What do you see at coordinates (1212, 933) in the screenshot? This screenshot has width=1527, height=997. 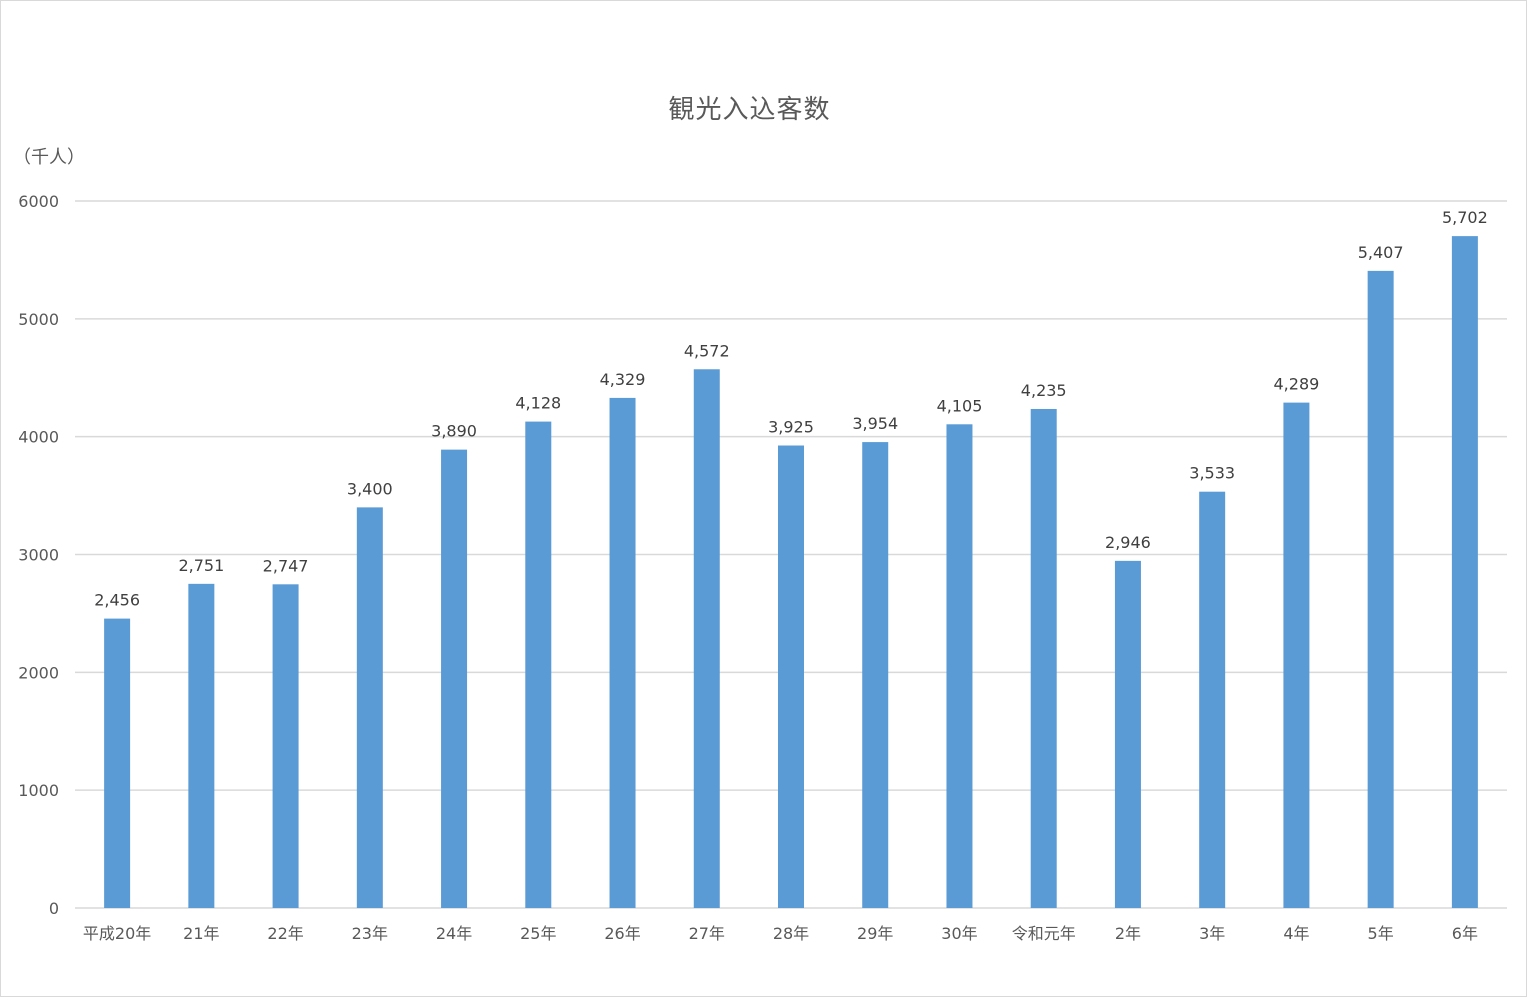 I see `x-tick-label: 3年` at bounding box center [1212, 933].